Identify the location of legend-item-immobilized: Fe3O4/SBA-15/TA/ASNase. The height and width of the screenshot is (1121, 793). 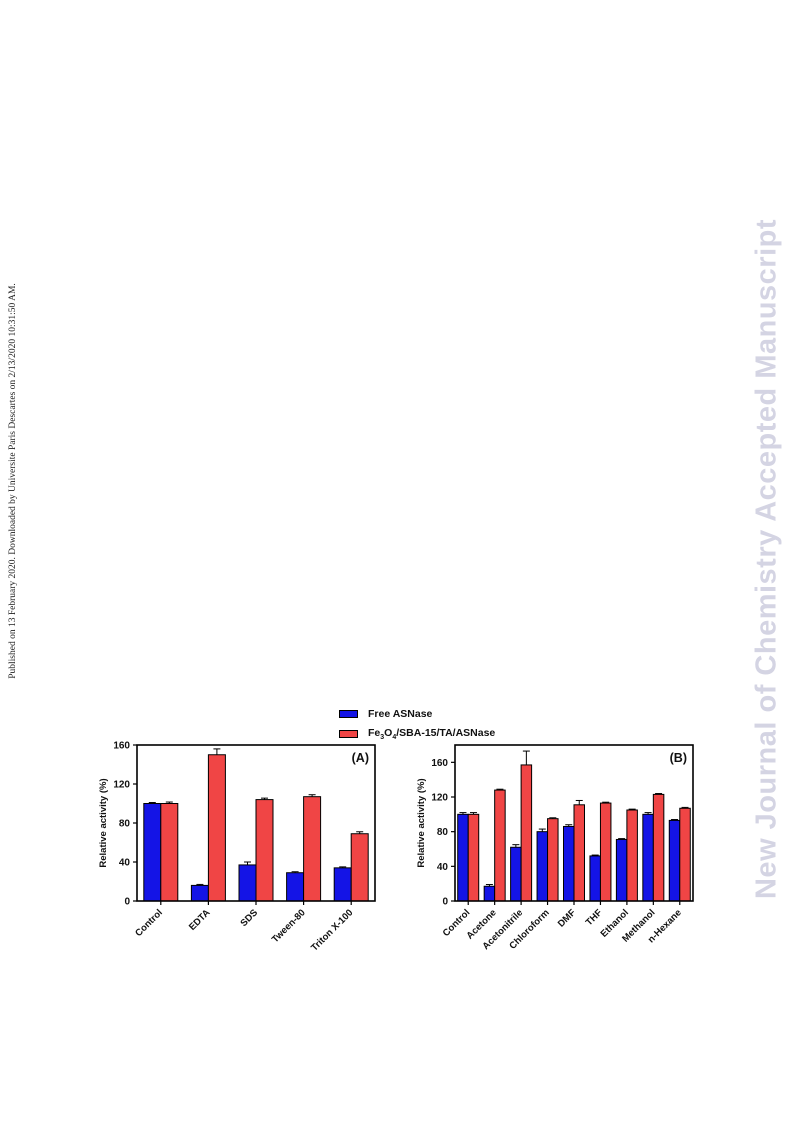
(417, 734).